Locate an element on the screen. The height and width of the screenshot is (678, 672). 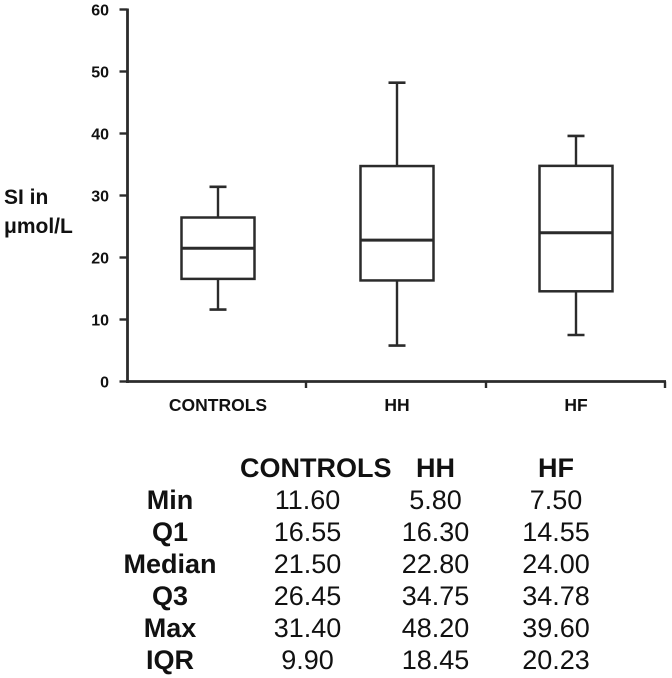
table-cell: 16.30 is located at coordinates (435, 532).